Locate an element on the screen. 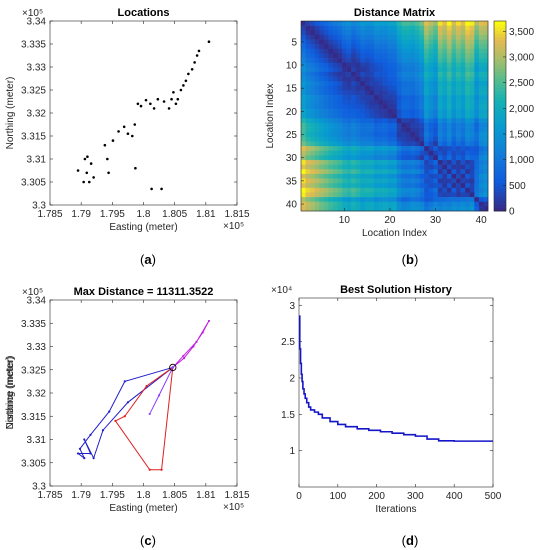 The image size is (542, 550). a-location-point is located at coordinates (89, 182).